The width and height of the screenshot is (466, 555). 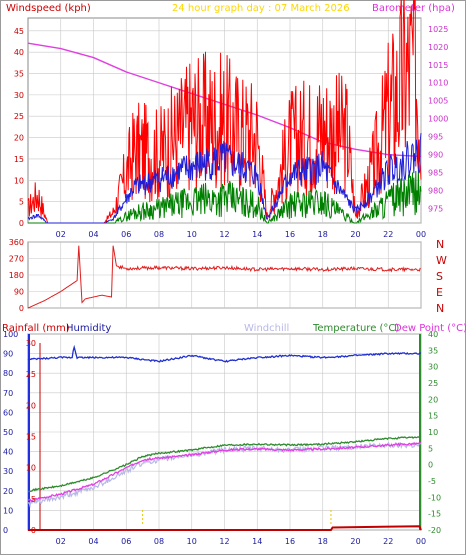 I want to click on wind-y-tick: 10, so click(x=19, y=180).